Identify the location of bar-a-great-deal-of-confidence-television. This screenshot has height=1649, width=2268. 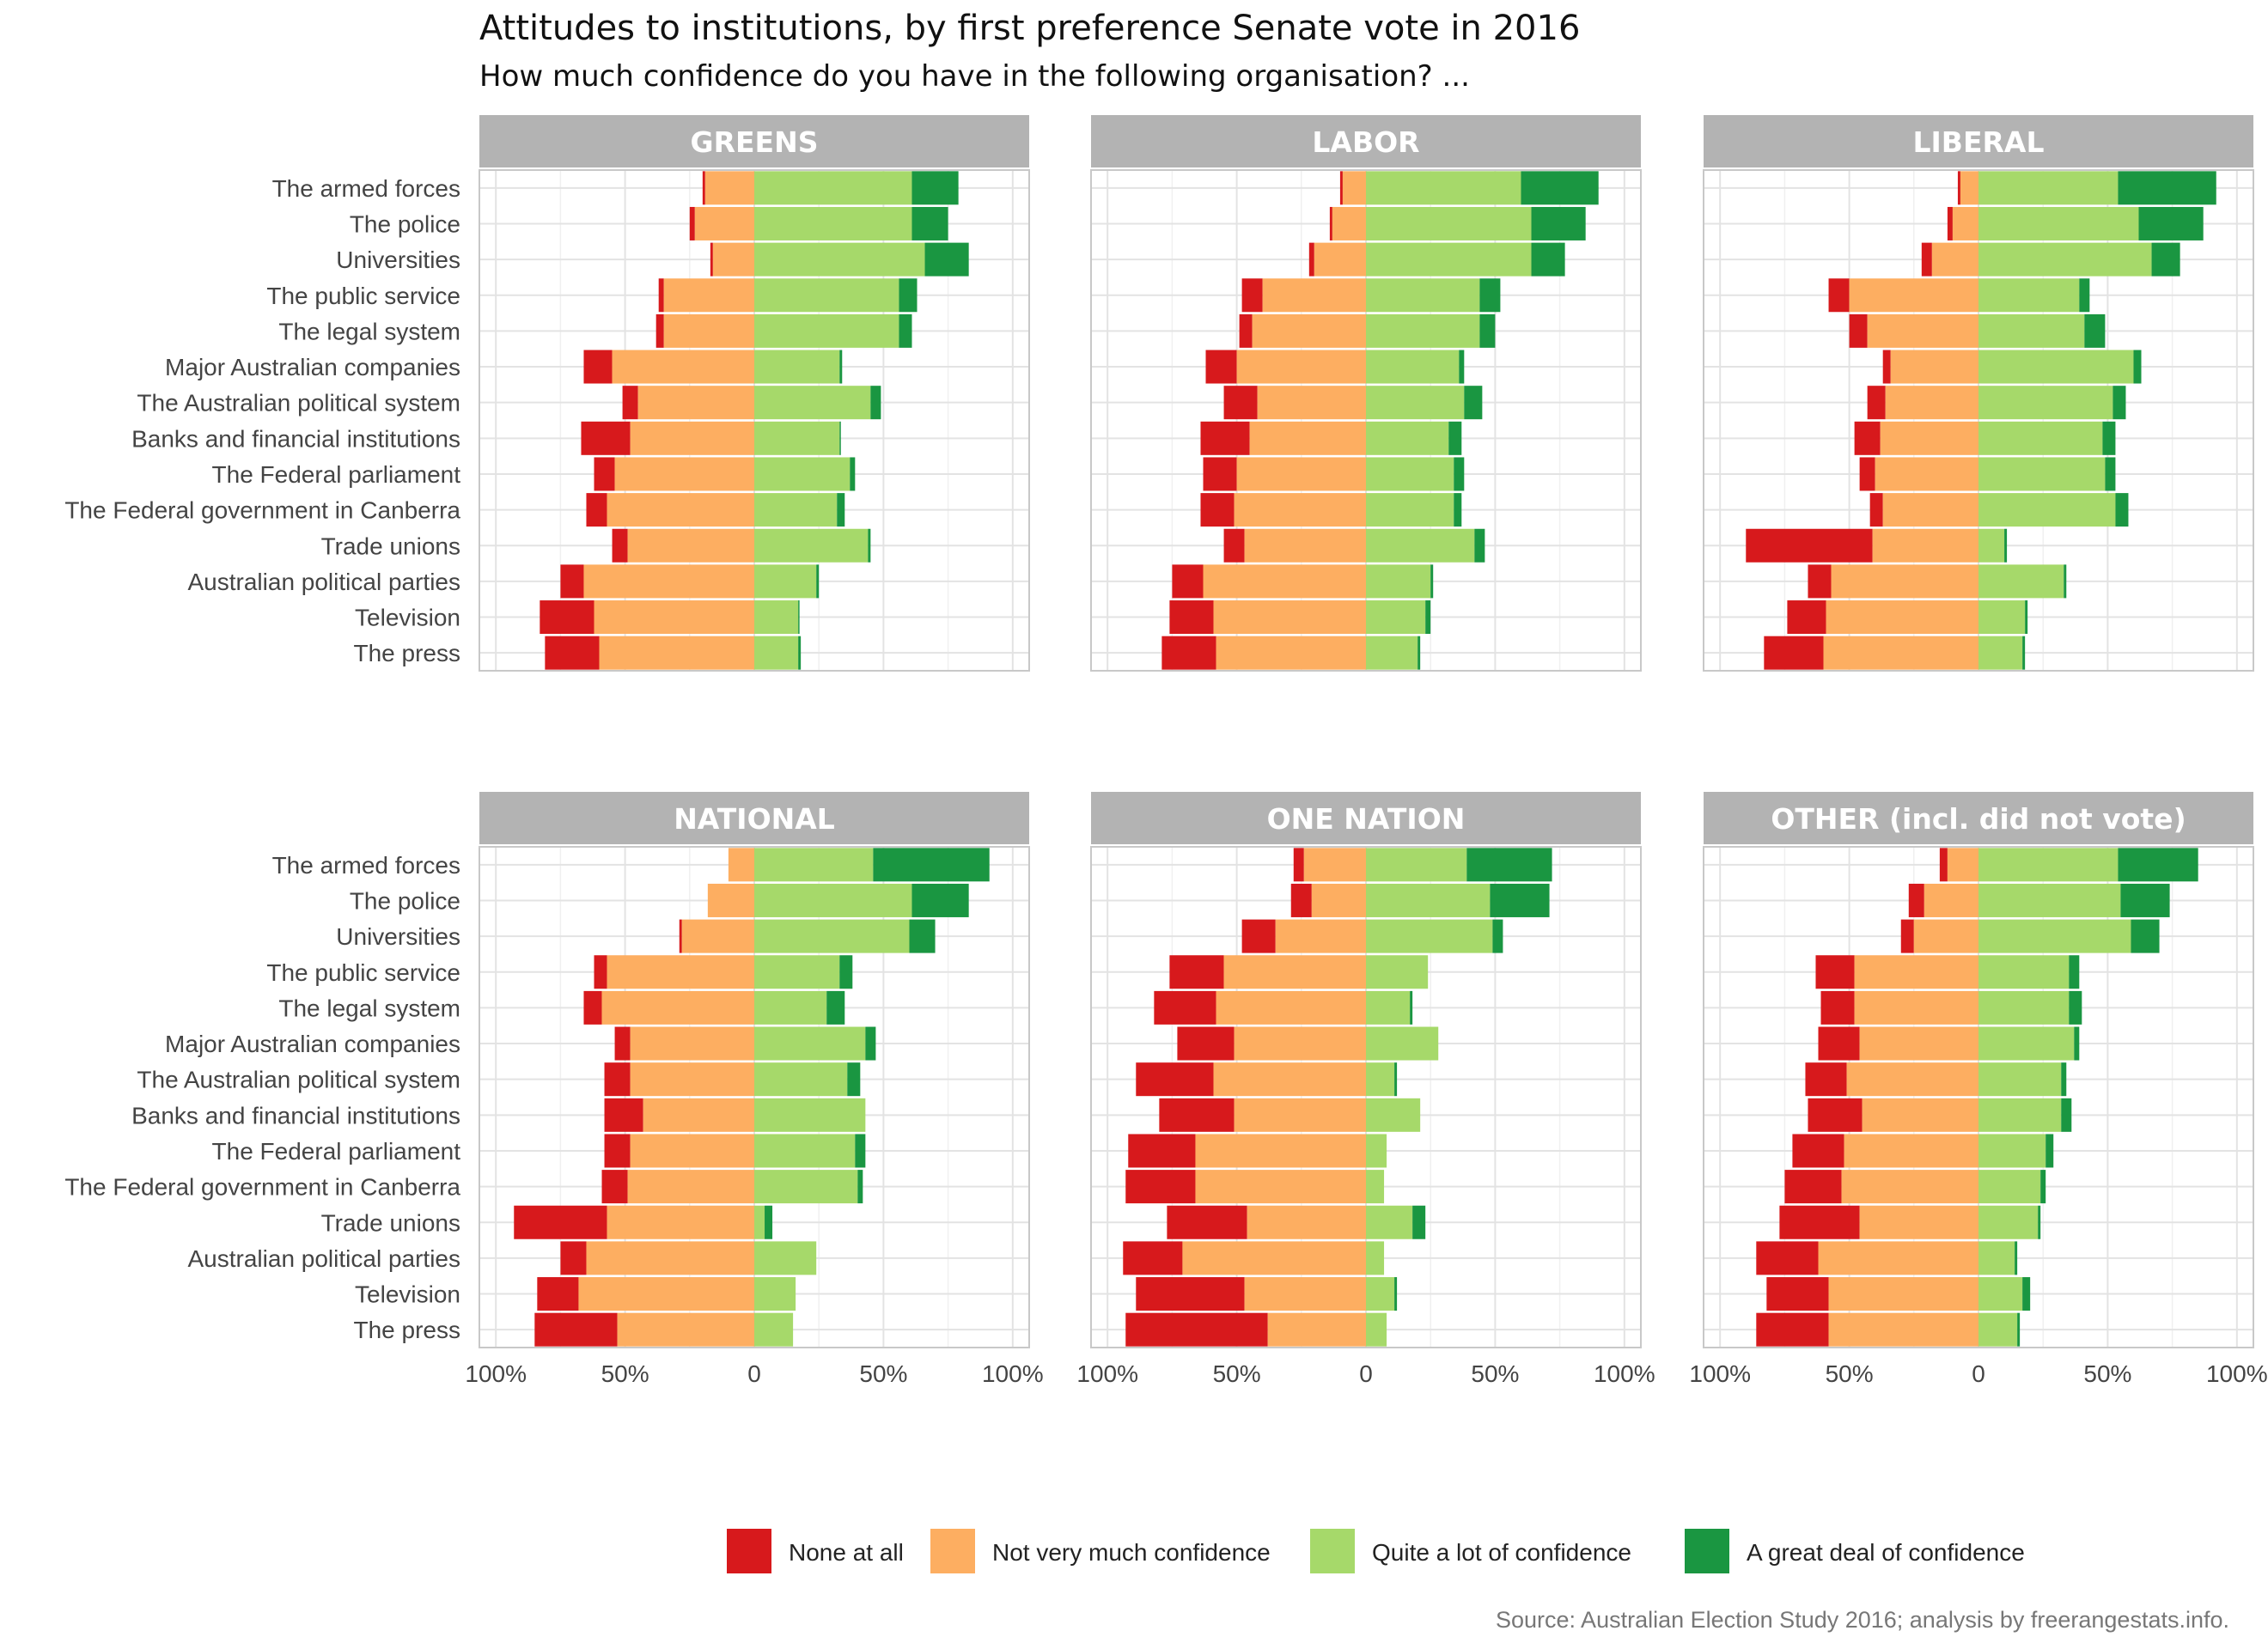
(2026, 1294).